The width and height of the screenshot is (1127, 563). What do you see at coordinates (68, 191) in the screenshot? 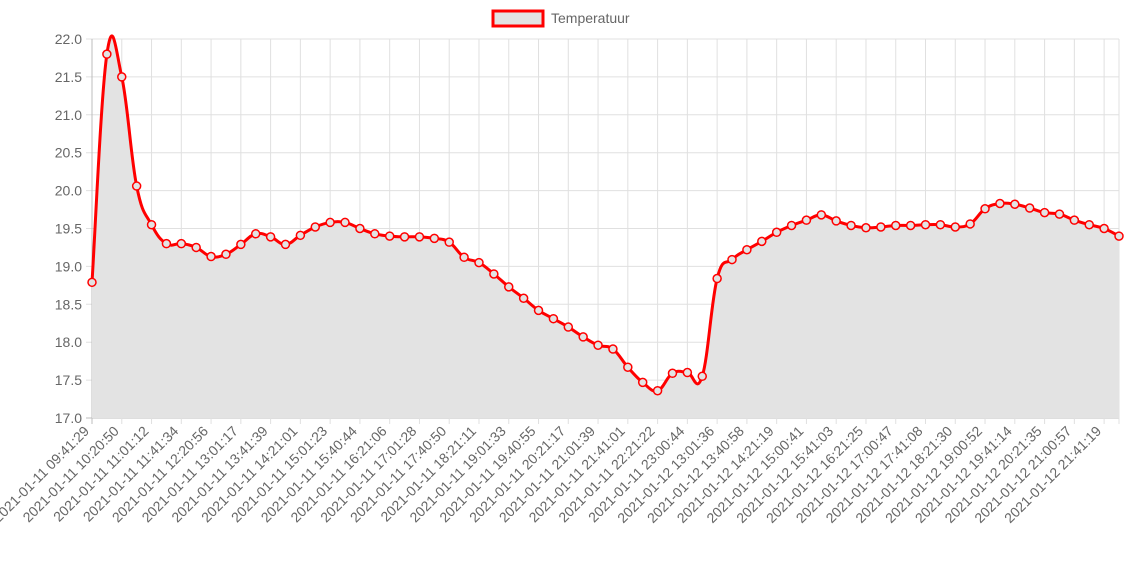
I see `y-tick-label: 20.0` at bounding box center [68, 191].